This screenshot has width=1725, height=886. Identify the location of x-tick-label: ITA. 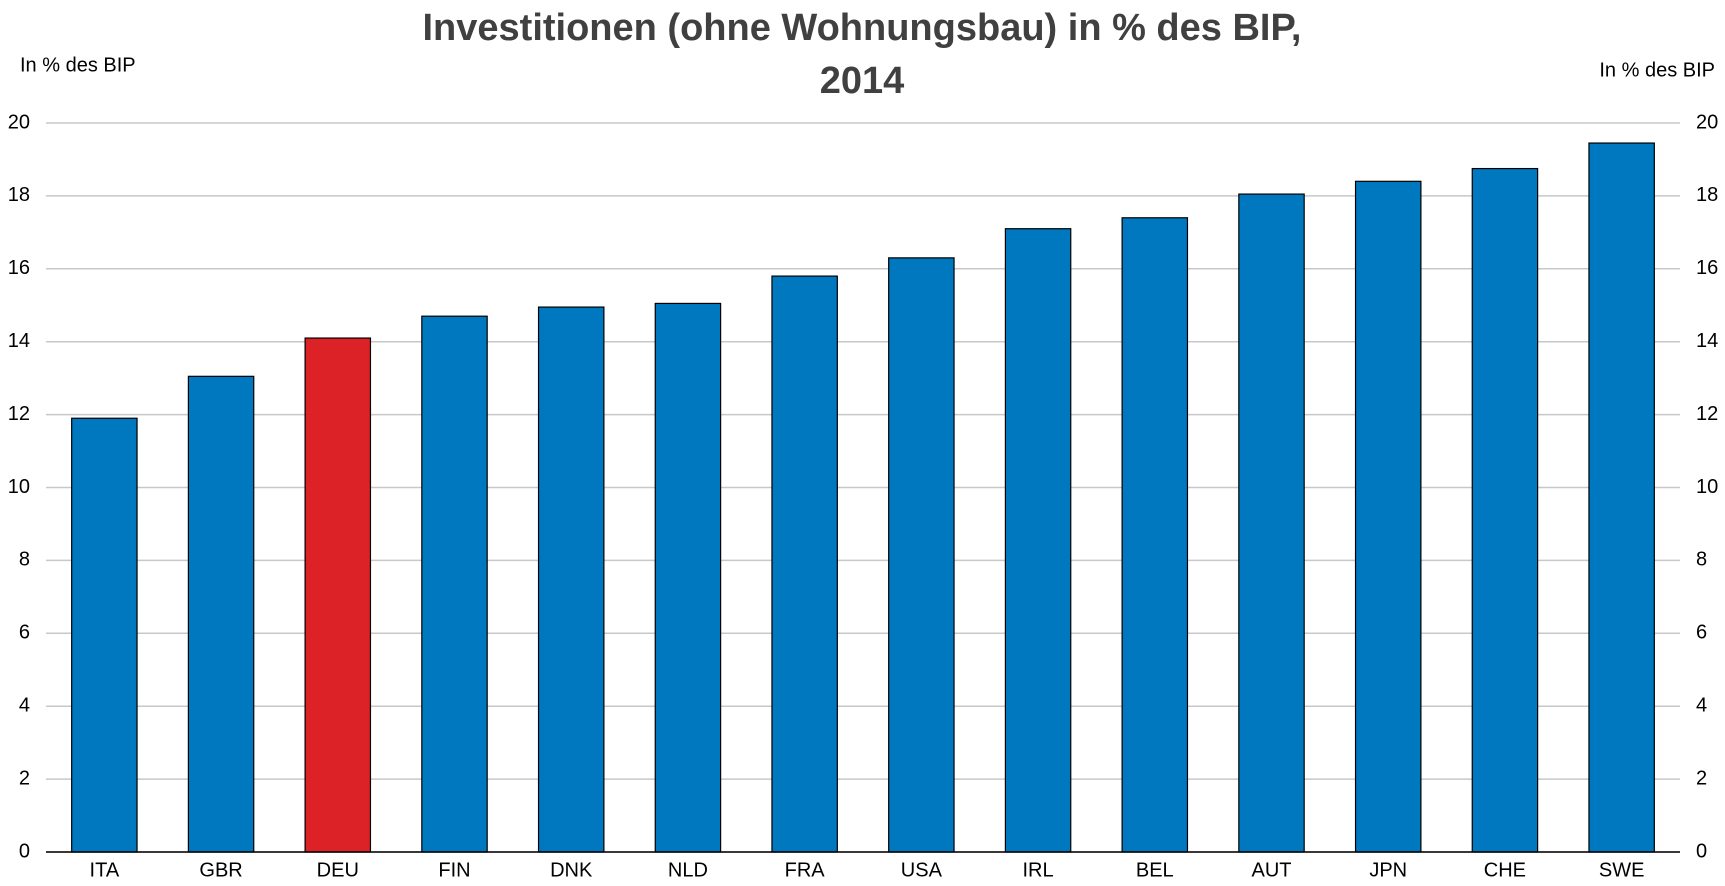
(105, 870).